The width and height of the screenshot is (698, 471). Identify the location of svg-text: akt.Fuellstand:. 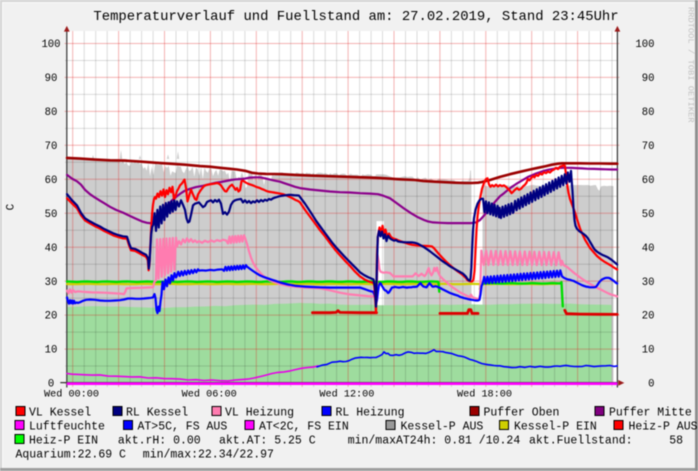
(581, 441).